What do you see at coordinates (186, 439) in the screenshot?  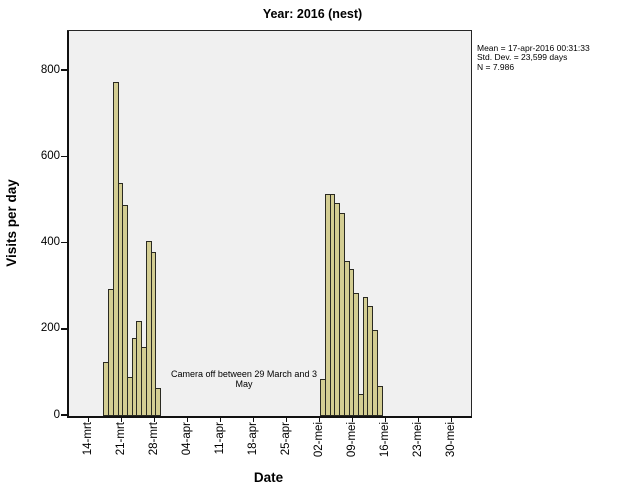 I see `x-tick-label: 04-apr` at bounding box center [186, 439].